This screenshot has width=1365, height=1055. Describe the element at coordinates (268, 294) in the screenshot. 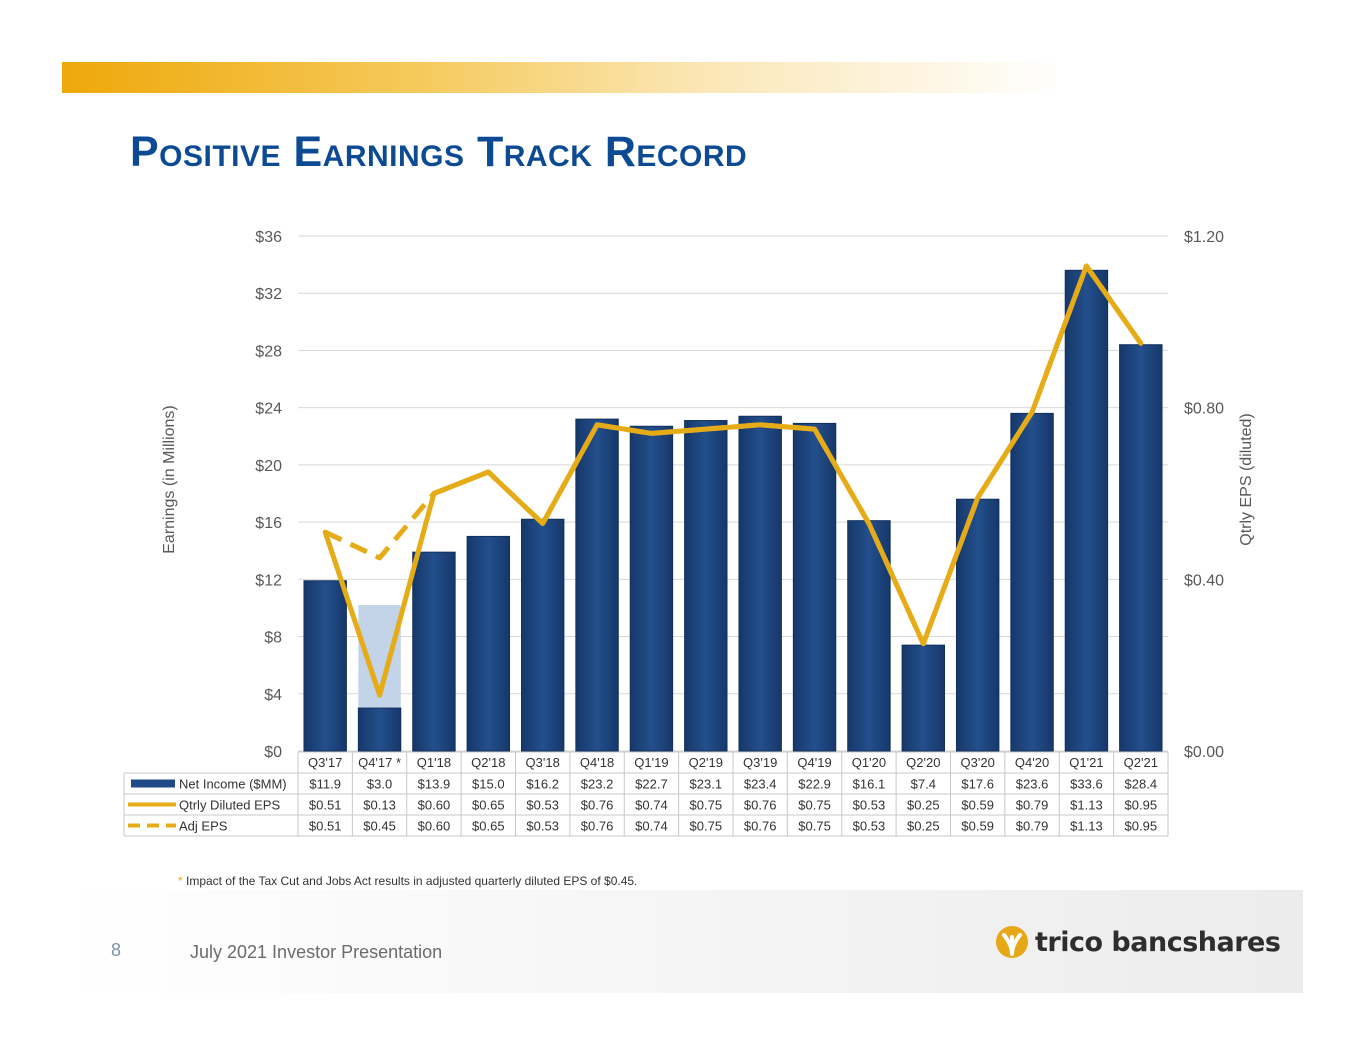

I see `left-axis-tick-label: $32` at that location.